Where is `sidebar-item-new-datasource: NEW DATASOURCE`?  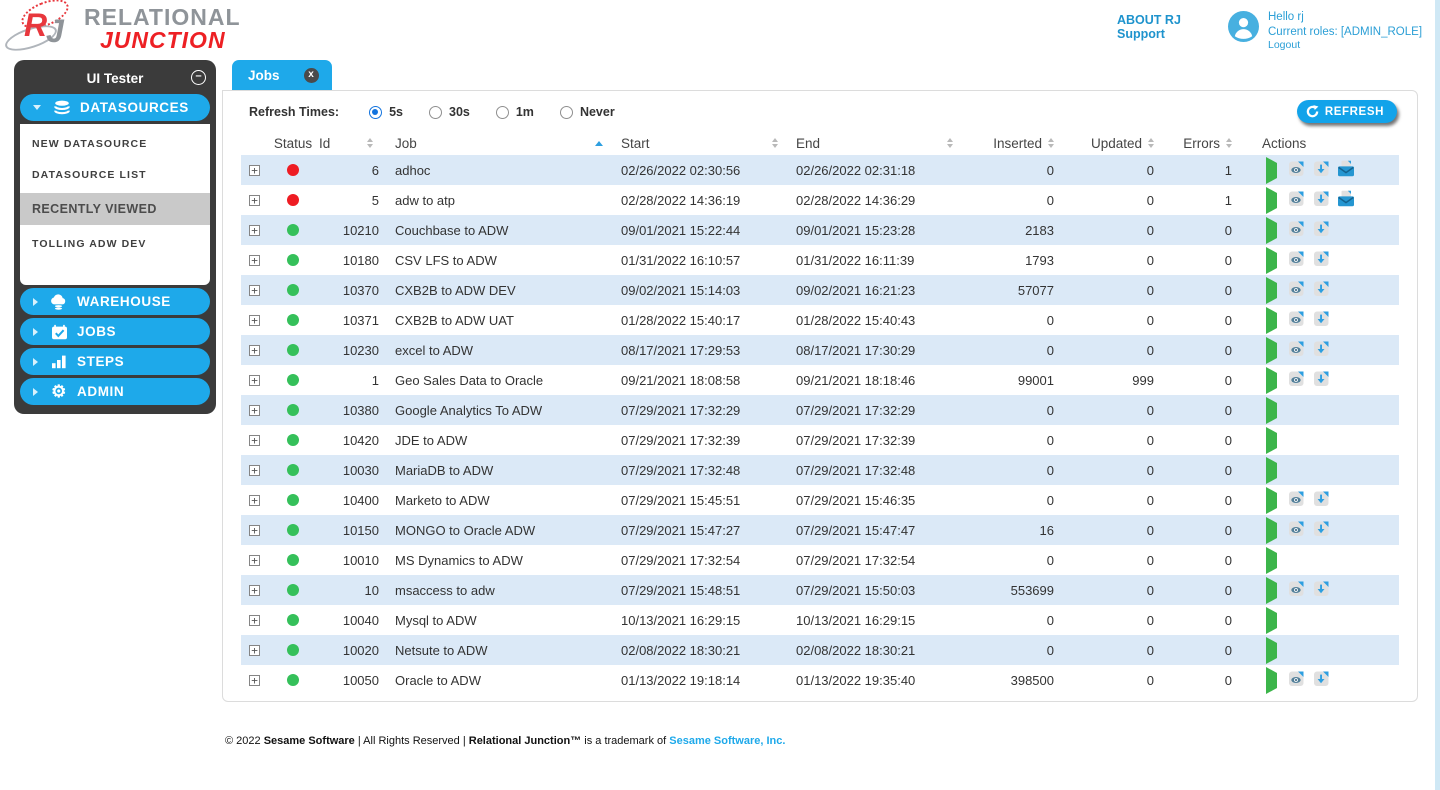 sidebar-item-new-datasource: NEW DATASOURCE is located at coordinates (90, 144).